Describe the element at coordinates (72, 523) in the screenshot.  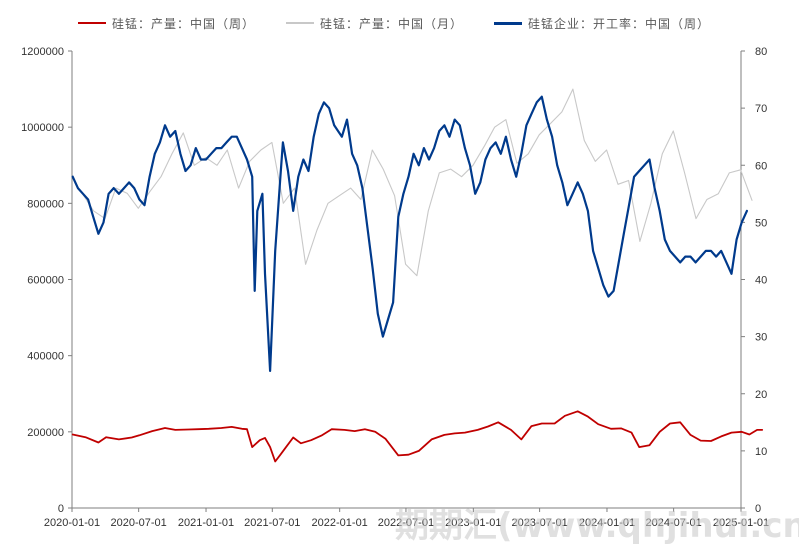
I see `x-tick-label: 2020-01-01` at that location.